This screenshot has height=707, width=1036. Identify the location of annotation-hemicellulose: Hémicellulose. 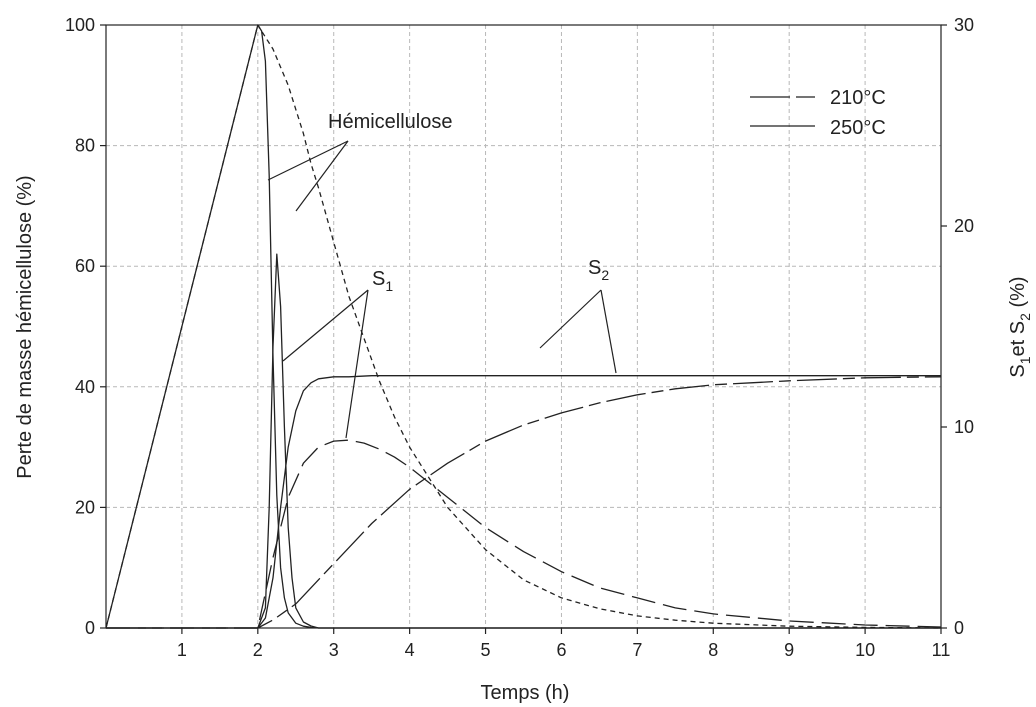
(390, 122).